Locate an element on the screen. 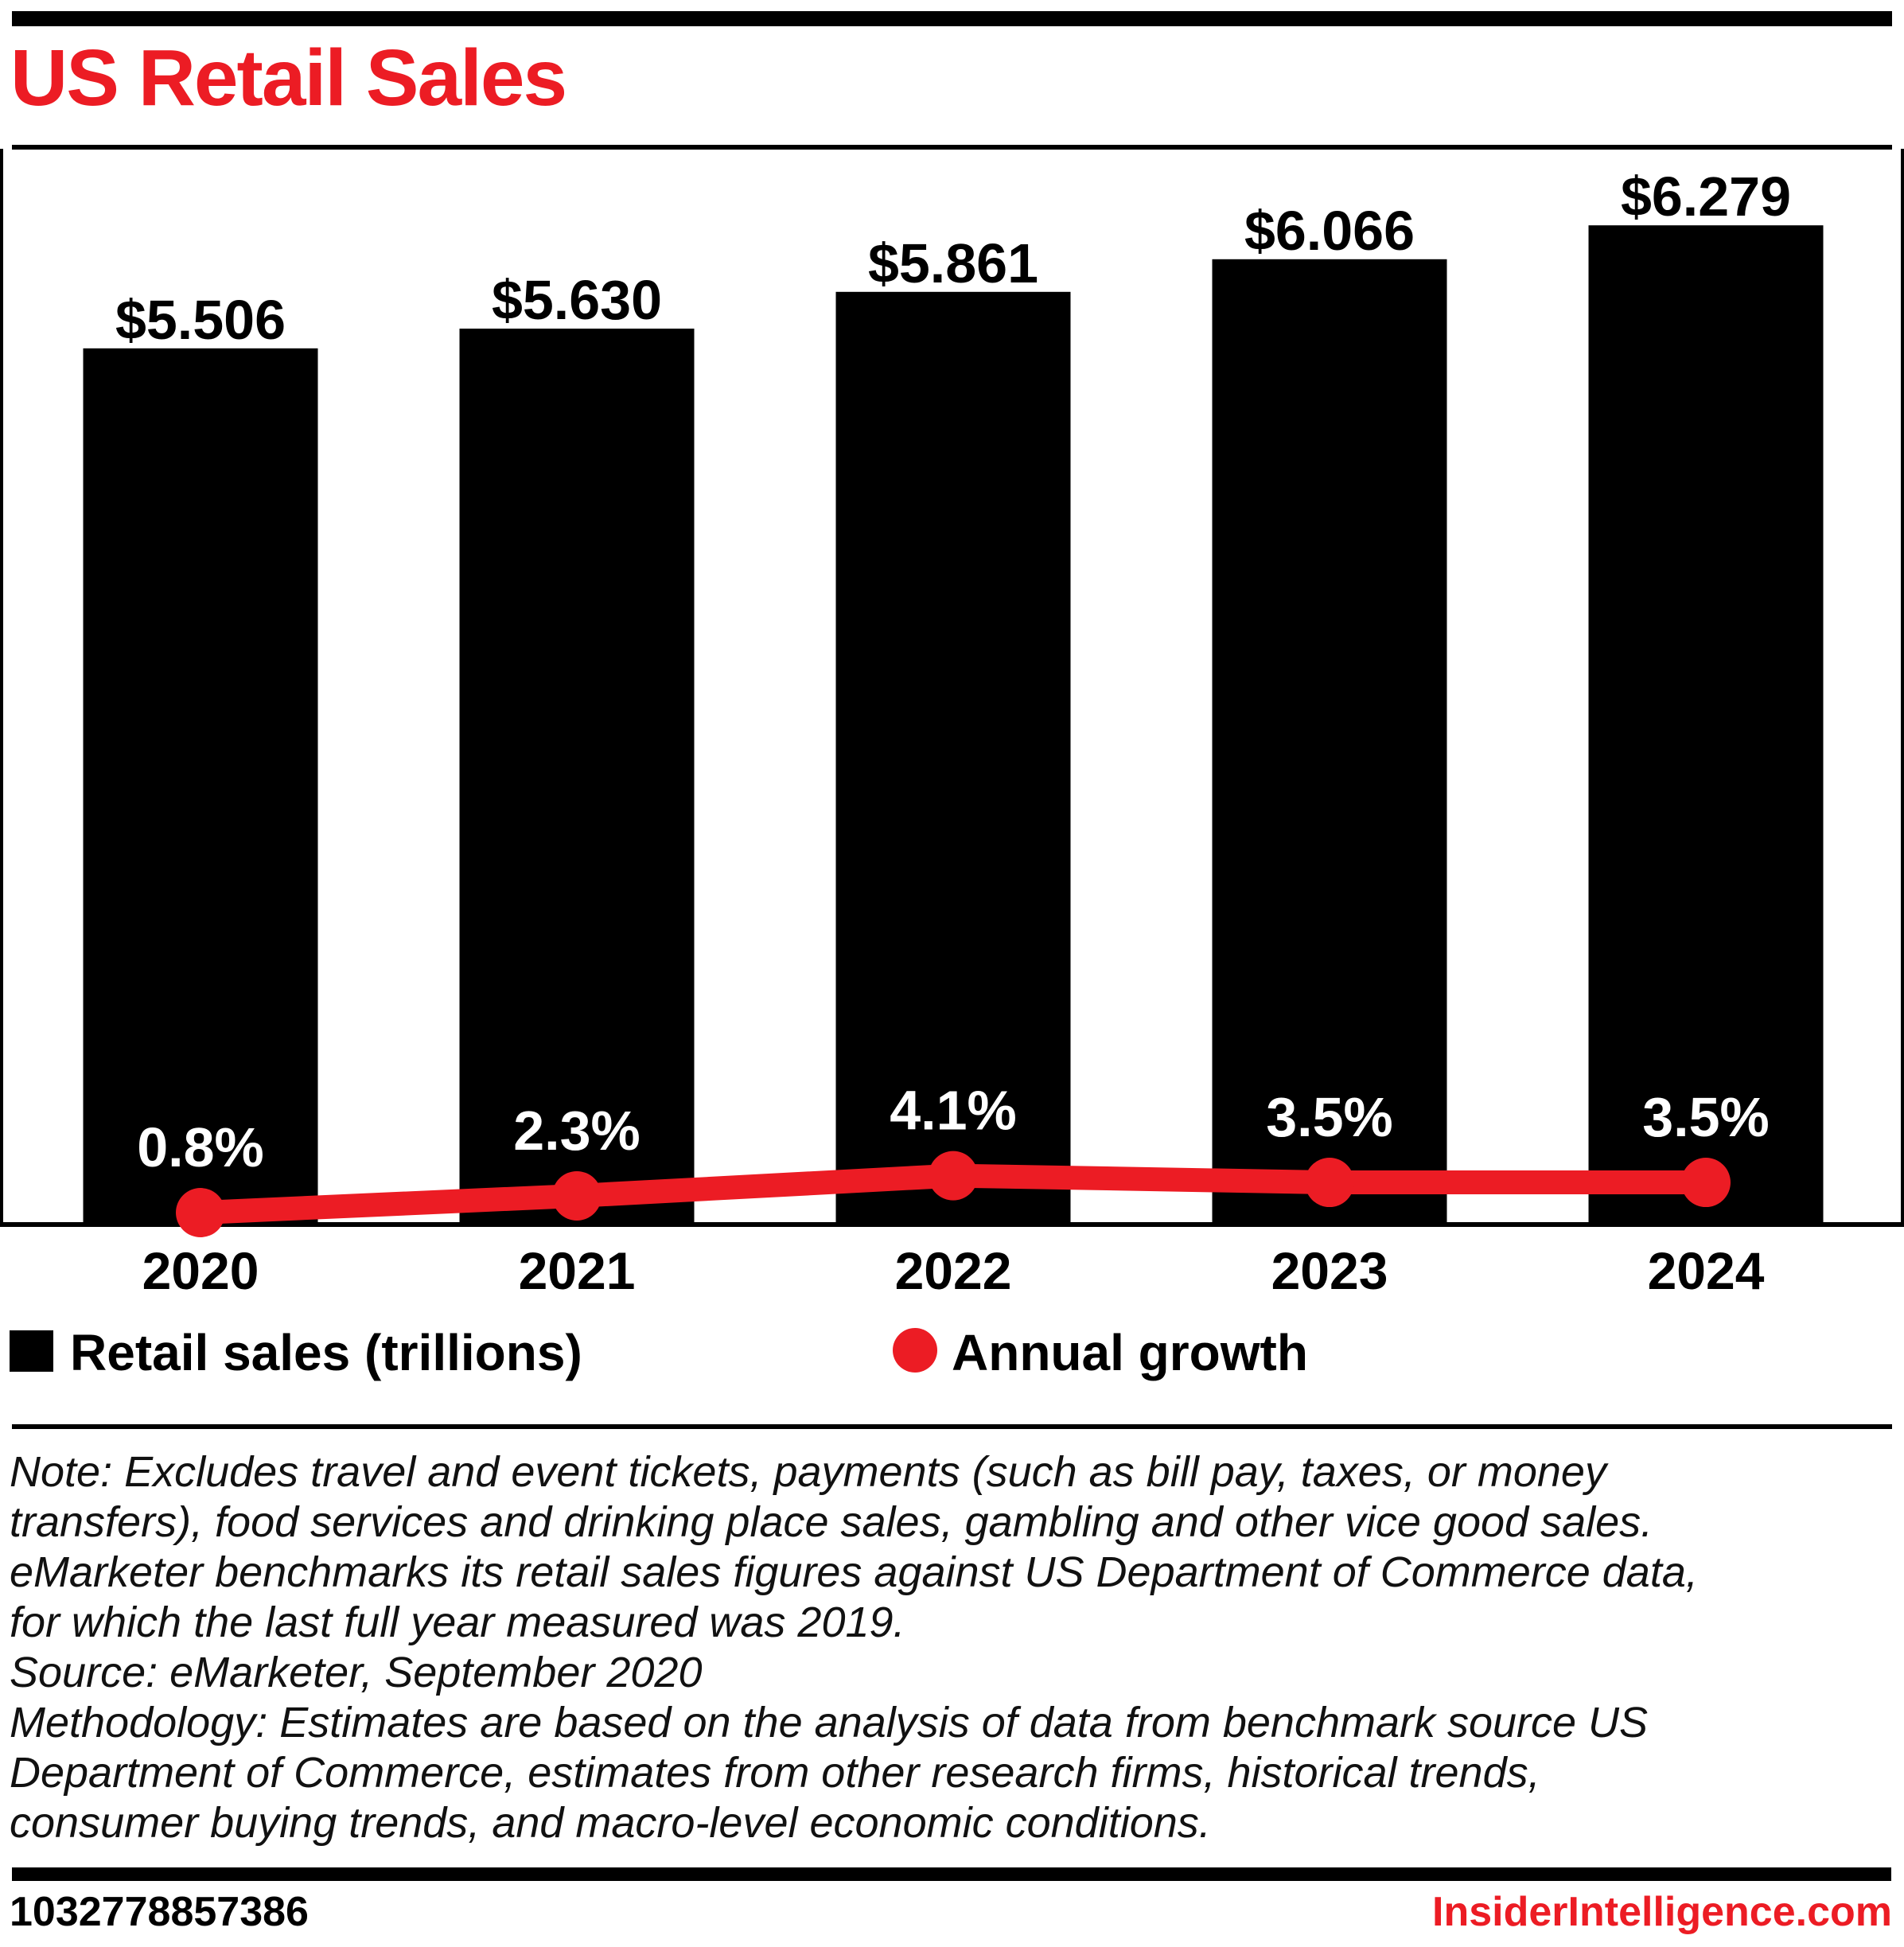 This screenshot has height=1947, width=1904. bar-value-label-2021: $5.630 is located at coordinates (577, 300).